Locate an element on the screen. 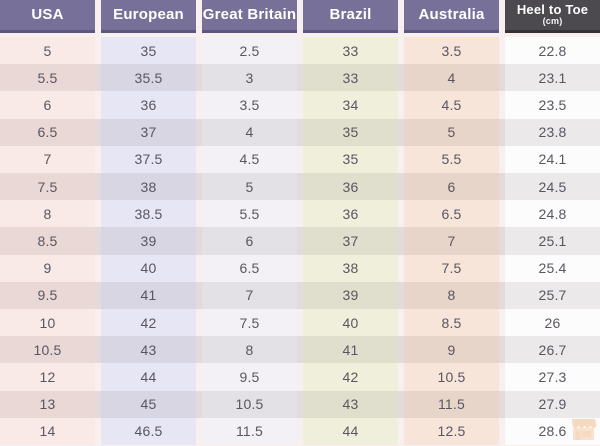  table-cell-heel_to_toe: 27.9 is located at coordinates (552, 404).